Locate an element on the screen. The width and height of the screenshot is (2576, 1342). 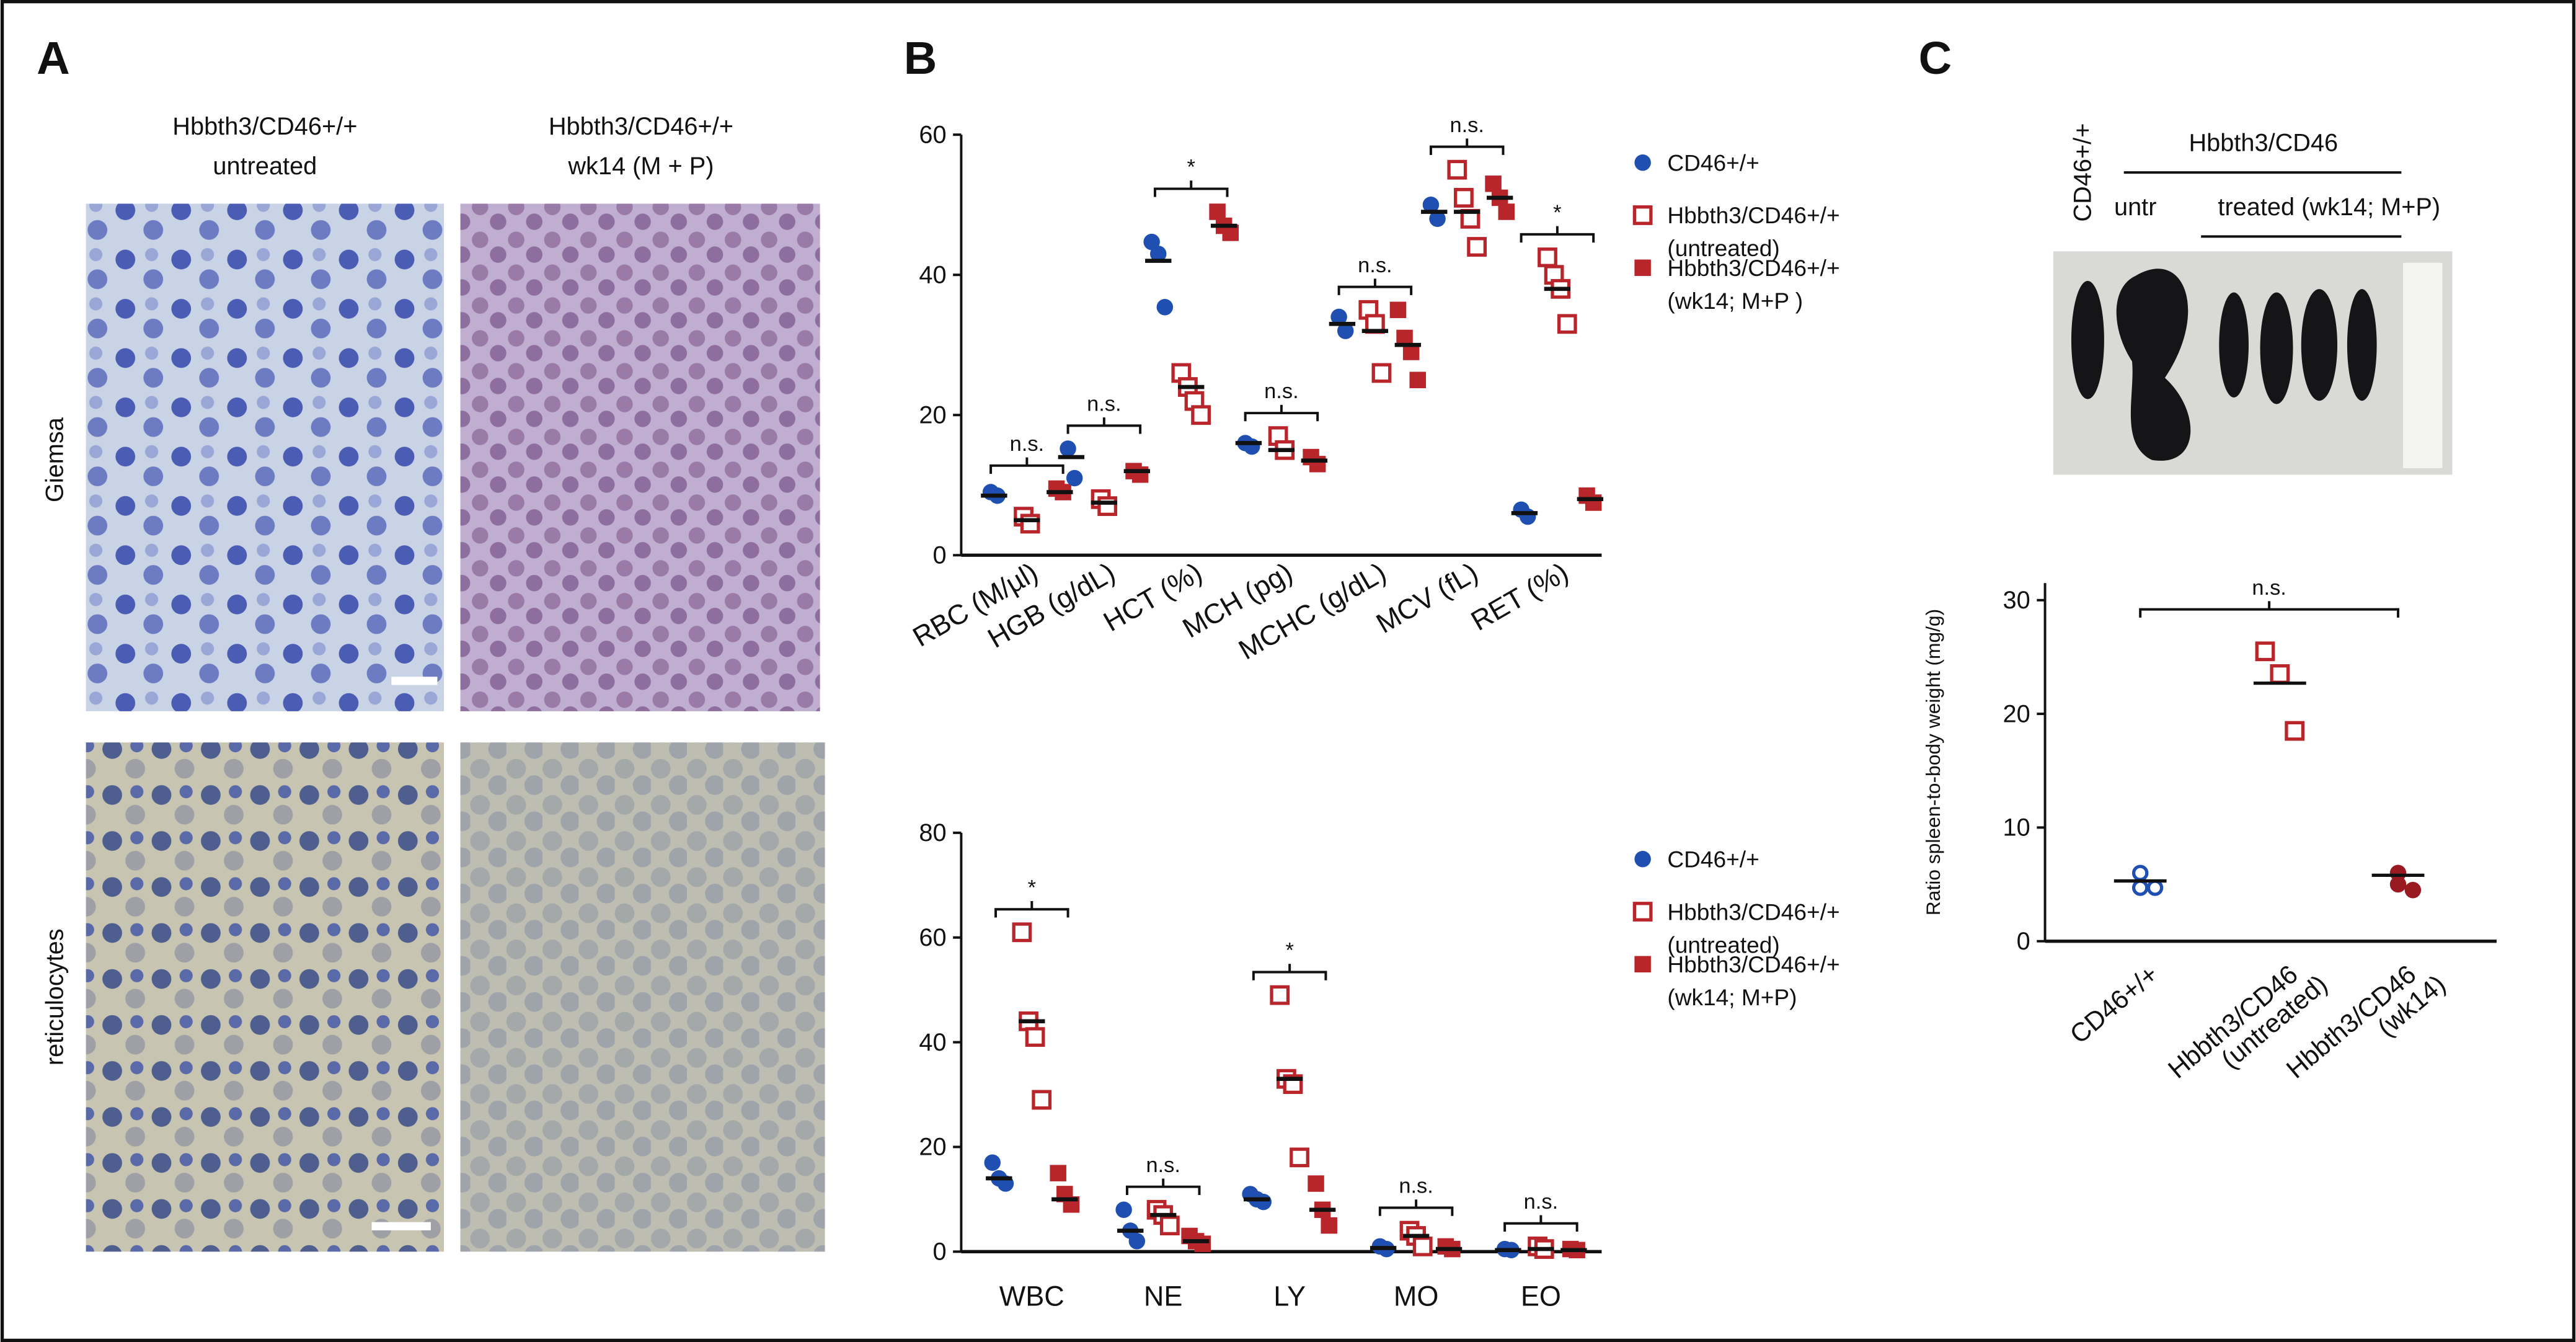
photo-label: treated (wk14; M+P) is located at coordinates (2329, 207).